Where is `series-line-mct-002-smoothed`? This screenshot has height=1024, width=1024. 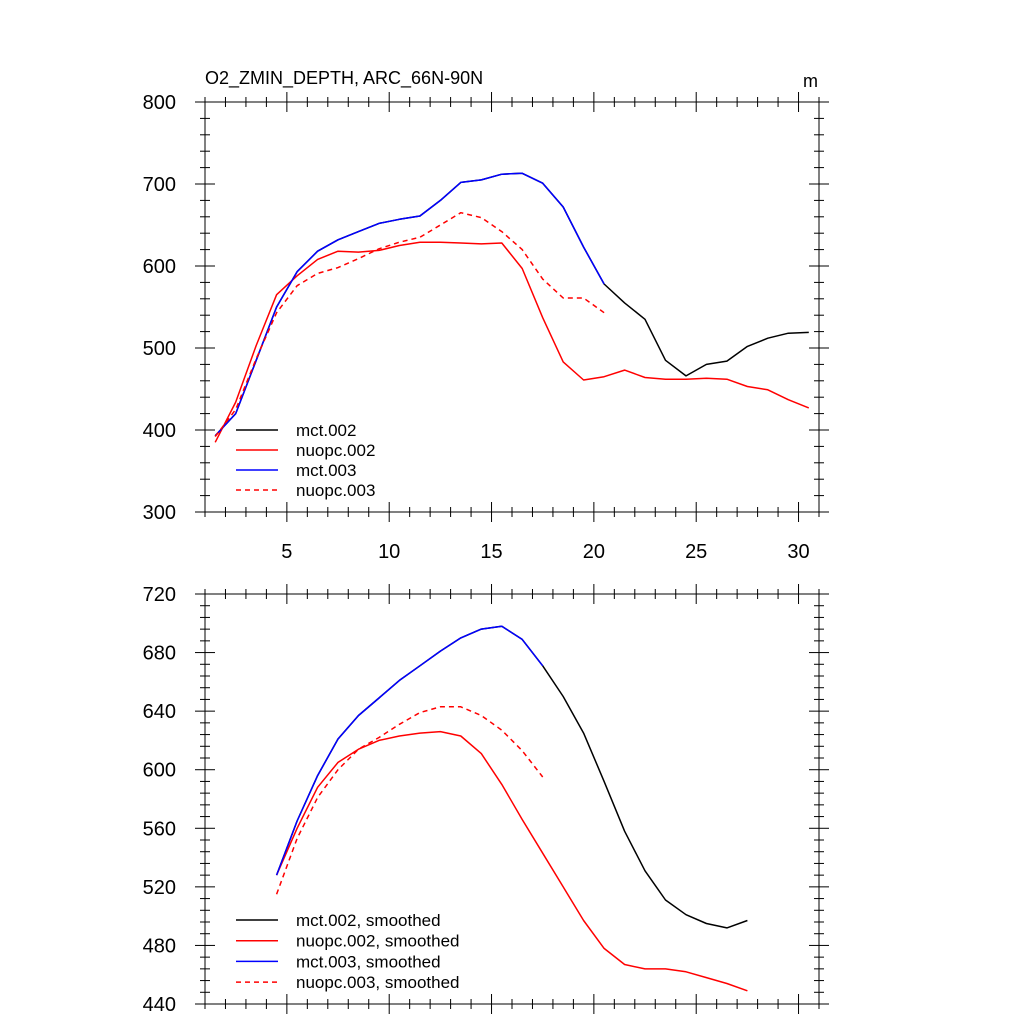 series-line-mct-002-smoothed is located at coordinates (511, 777).